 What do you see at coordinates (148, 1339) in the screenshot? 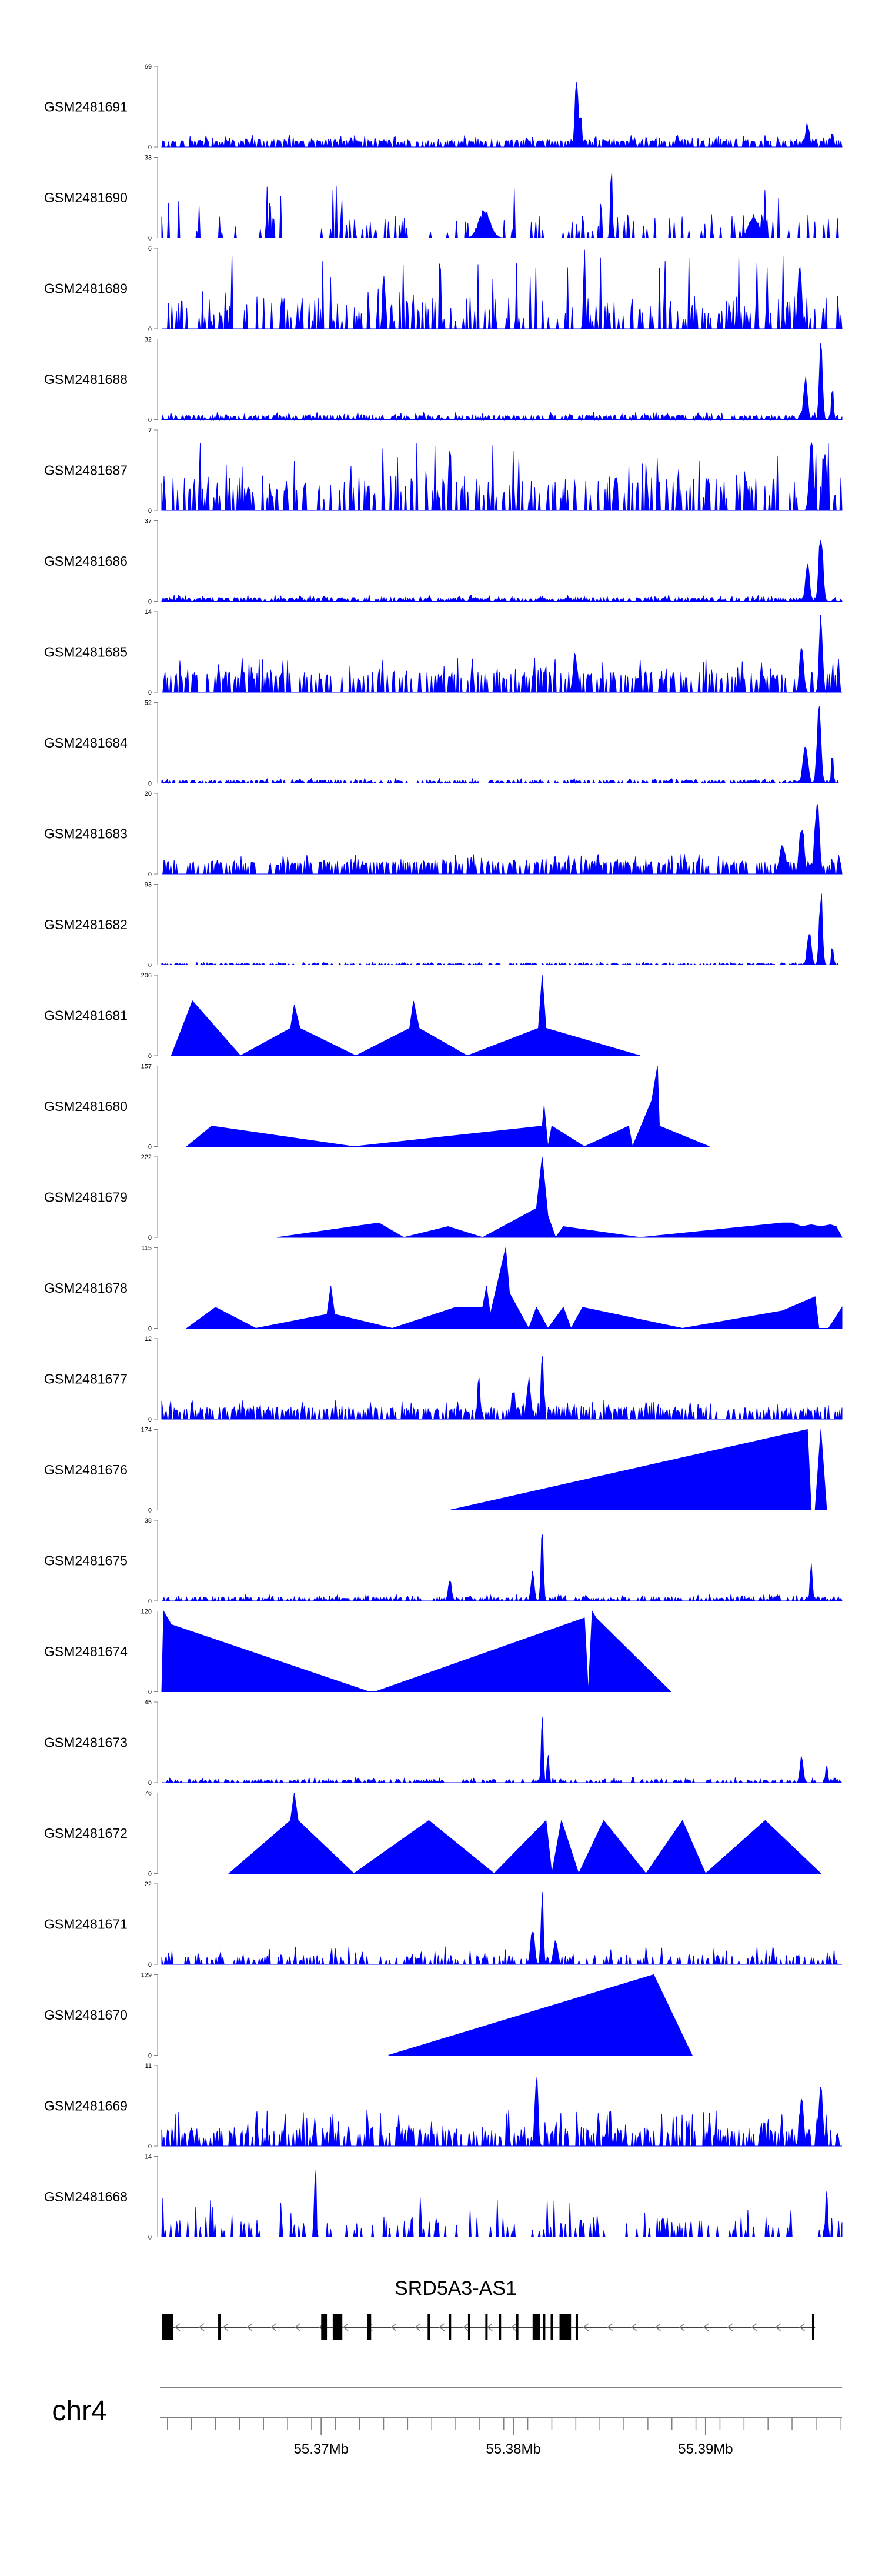
I see `y-max-label: 12` at bounding box center [148, 1339].